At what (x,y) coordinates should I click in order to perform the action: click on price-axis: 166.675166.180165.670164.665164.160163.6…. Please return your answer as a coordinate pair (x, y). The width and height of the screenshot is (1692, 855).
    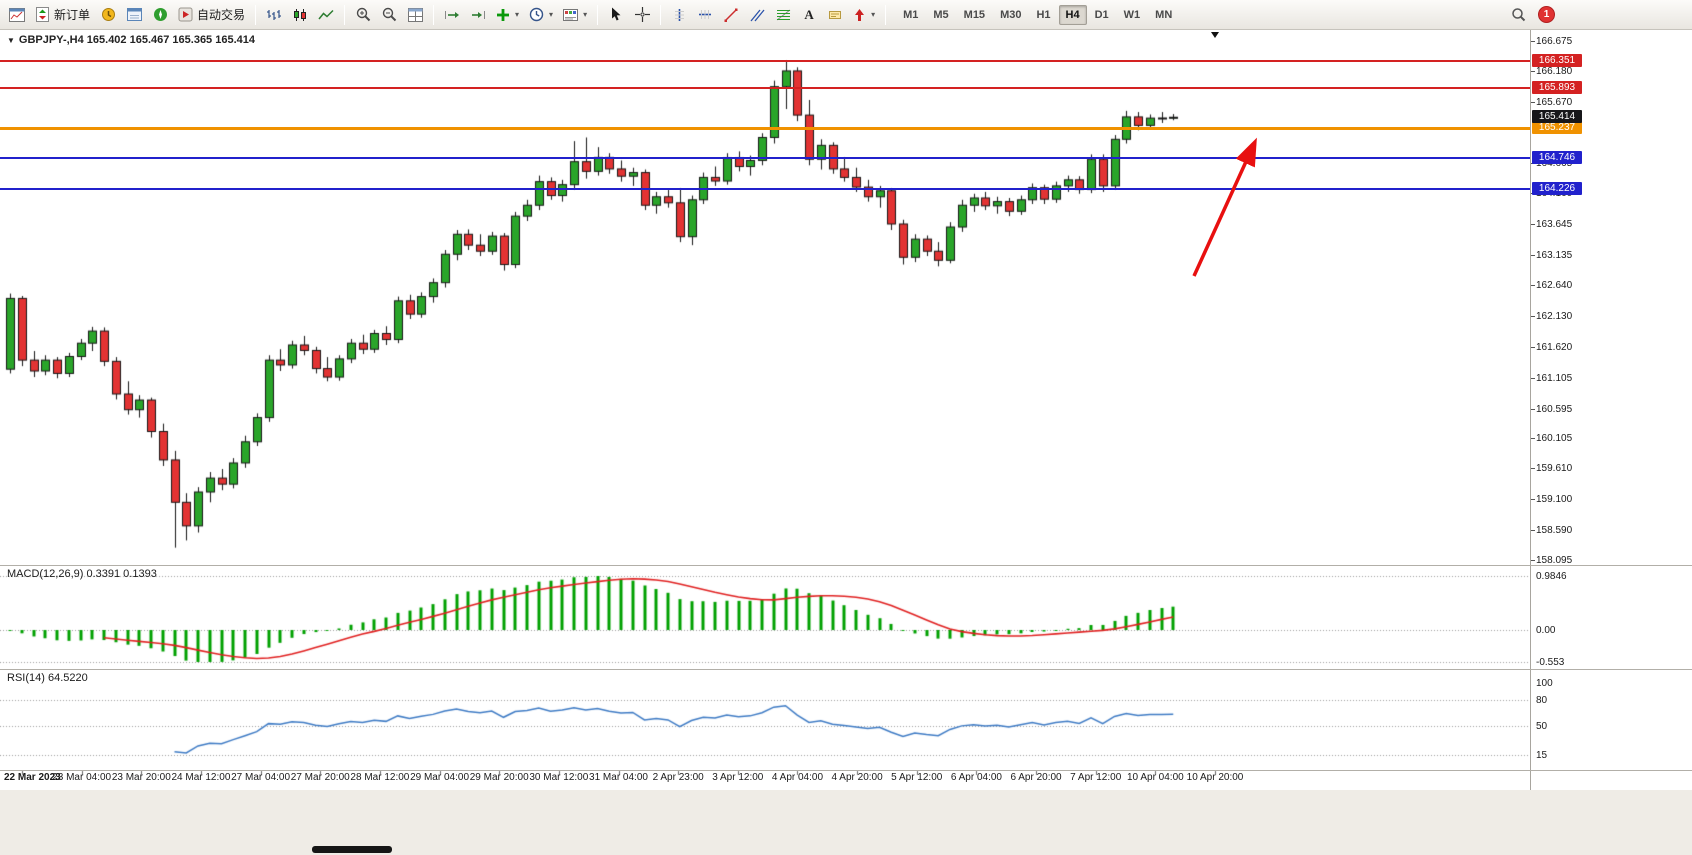
    Looking at the image, I should click on (1611, 410).